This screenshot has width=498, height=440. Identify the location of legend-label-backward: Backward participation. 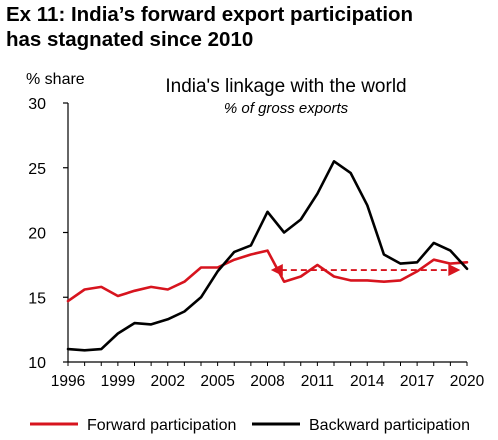
(389, 425).